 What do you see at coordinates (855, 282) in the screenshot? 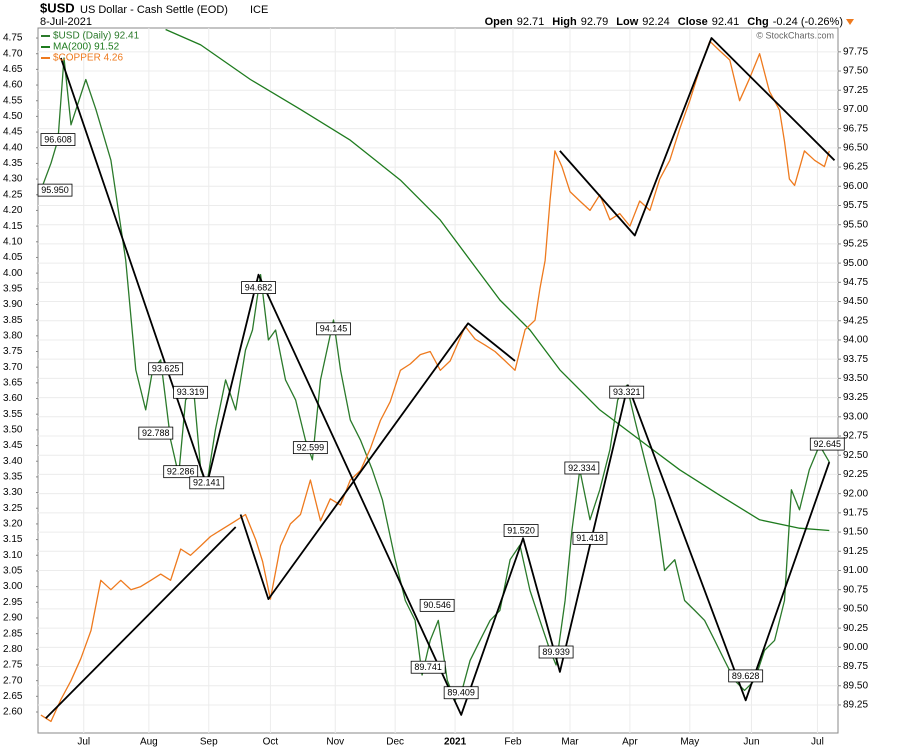
I see `y2-tick-label: 94.75` at bounding box center [855, 282].